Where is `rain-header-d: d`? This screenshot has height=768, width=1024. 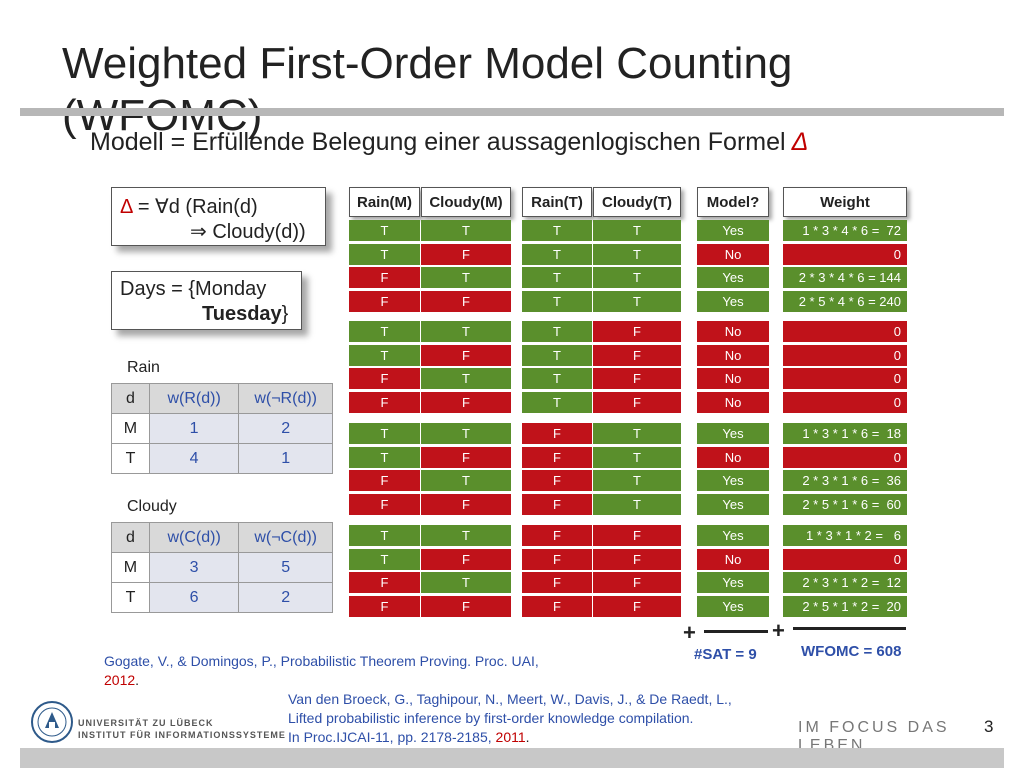 rain-header-d: d is located at coordinates (130, 398).